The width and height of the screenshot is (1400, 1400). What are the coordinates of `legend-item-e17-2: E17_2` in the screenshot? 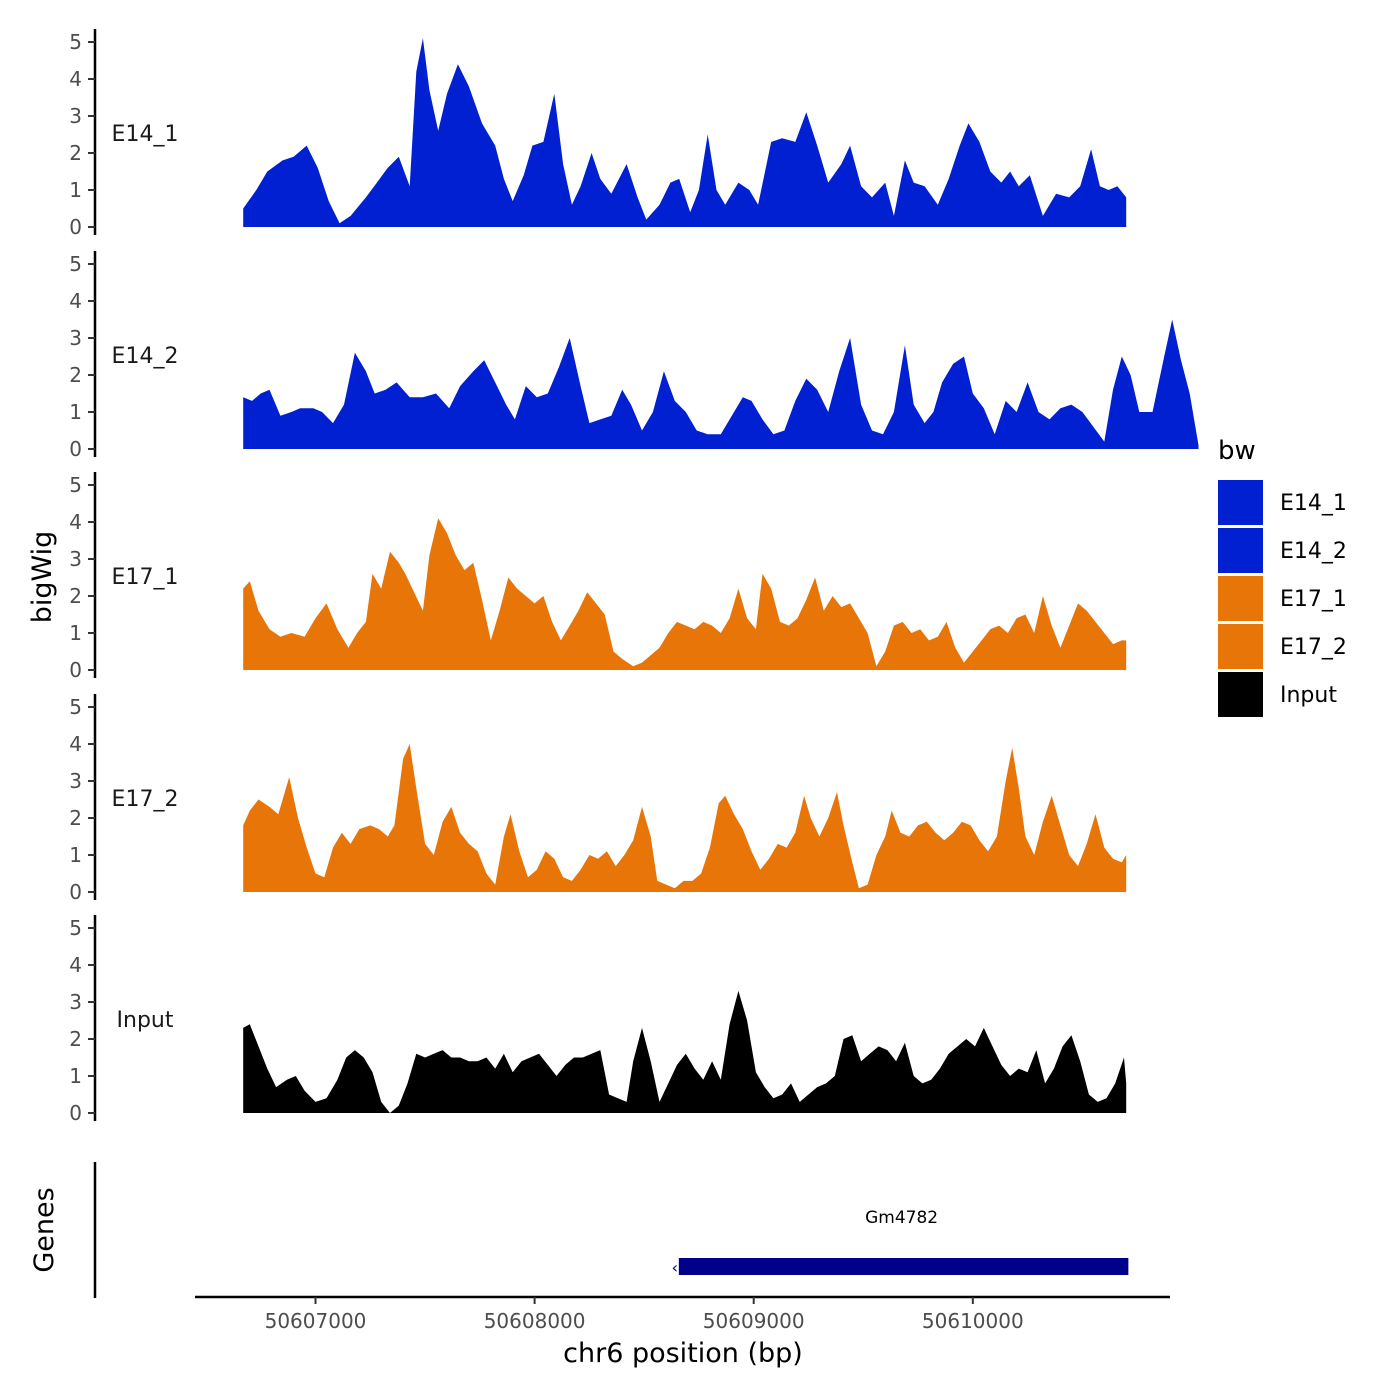 It's located at (1282, 646).